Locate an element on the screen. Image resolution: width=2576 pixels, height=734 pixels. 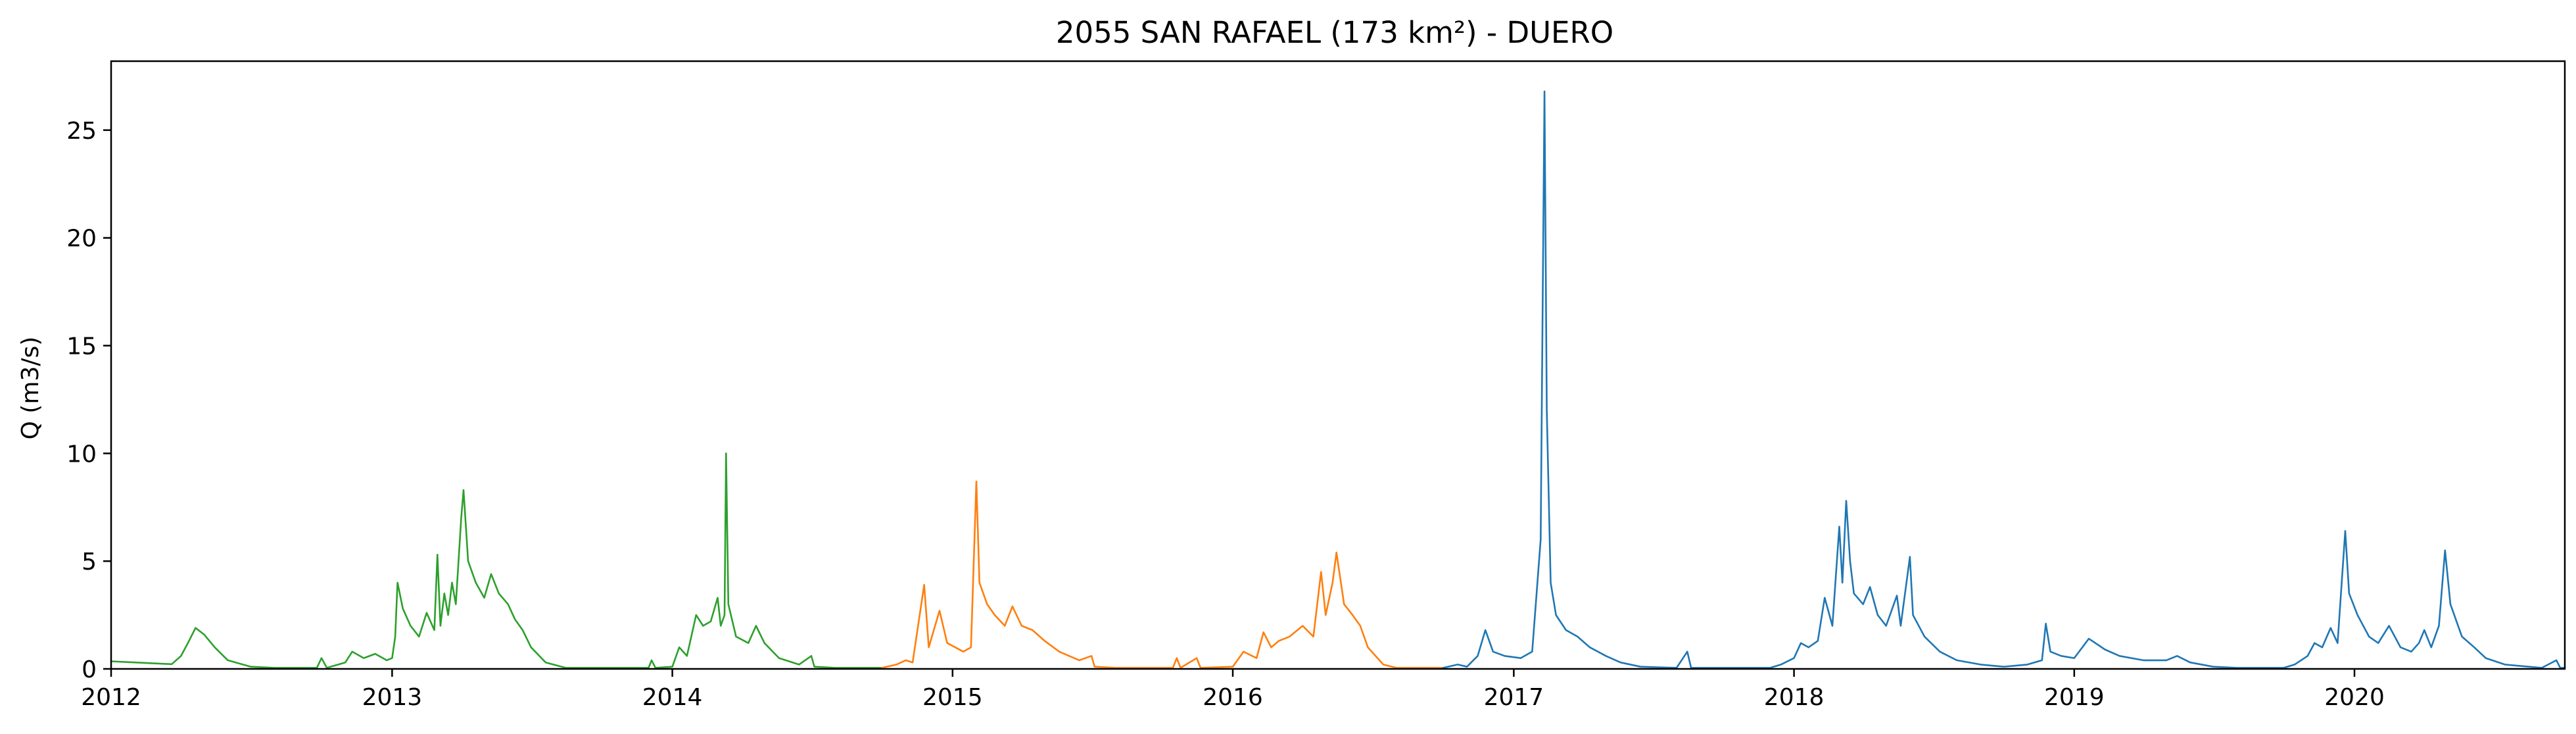
x-tick-label: 2013 is located at coordinates (393, 697).